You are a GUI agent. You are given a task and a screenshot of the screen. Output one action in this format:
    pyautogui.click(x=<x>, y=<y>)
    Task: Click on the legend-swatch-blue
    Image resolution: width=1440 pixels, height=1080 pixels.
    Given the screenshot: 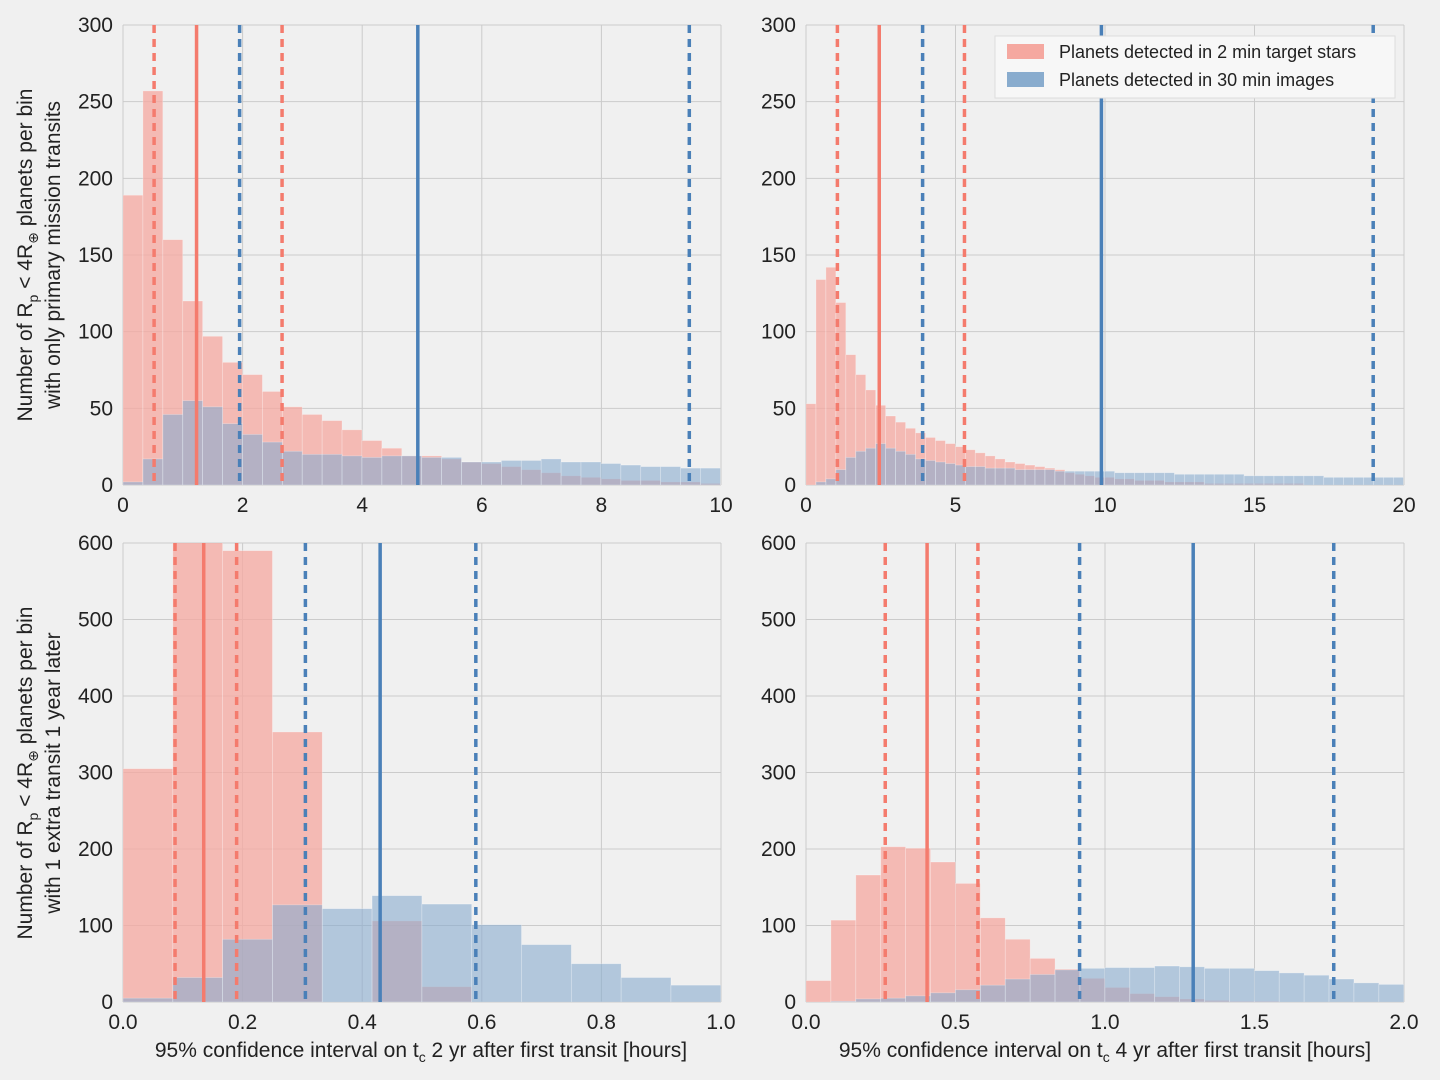 What is the action you would take?
    pyautogui.click(x=1025, y=79)
    